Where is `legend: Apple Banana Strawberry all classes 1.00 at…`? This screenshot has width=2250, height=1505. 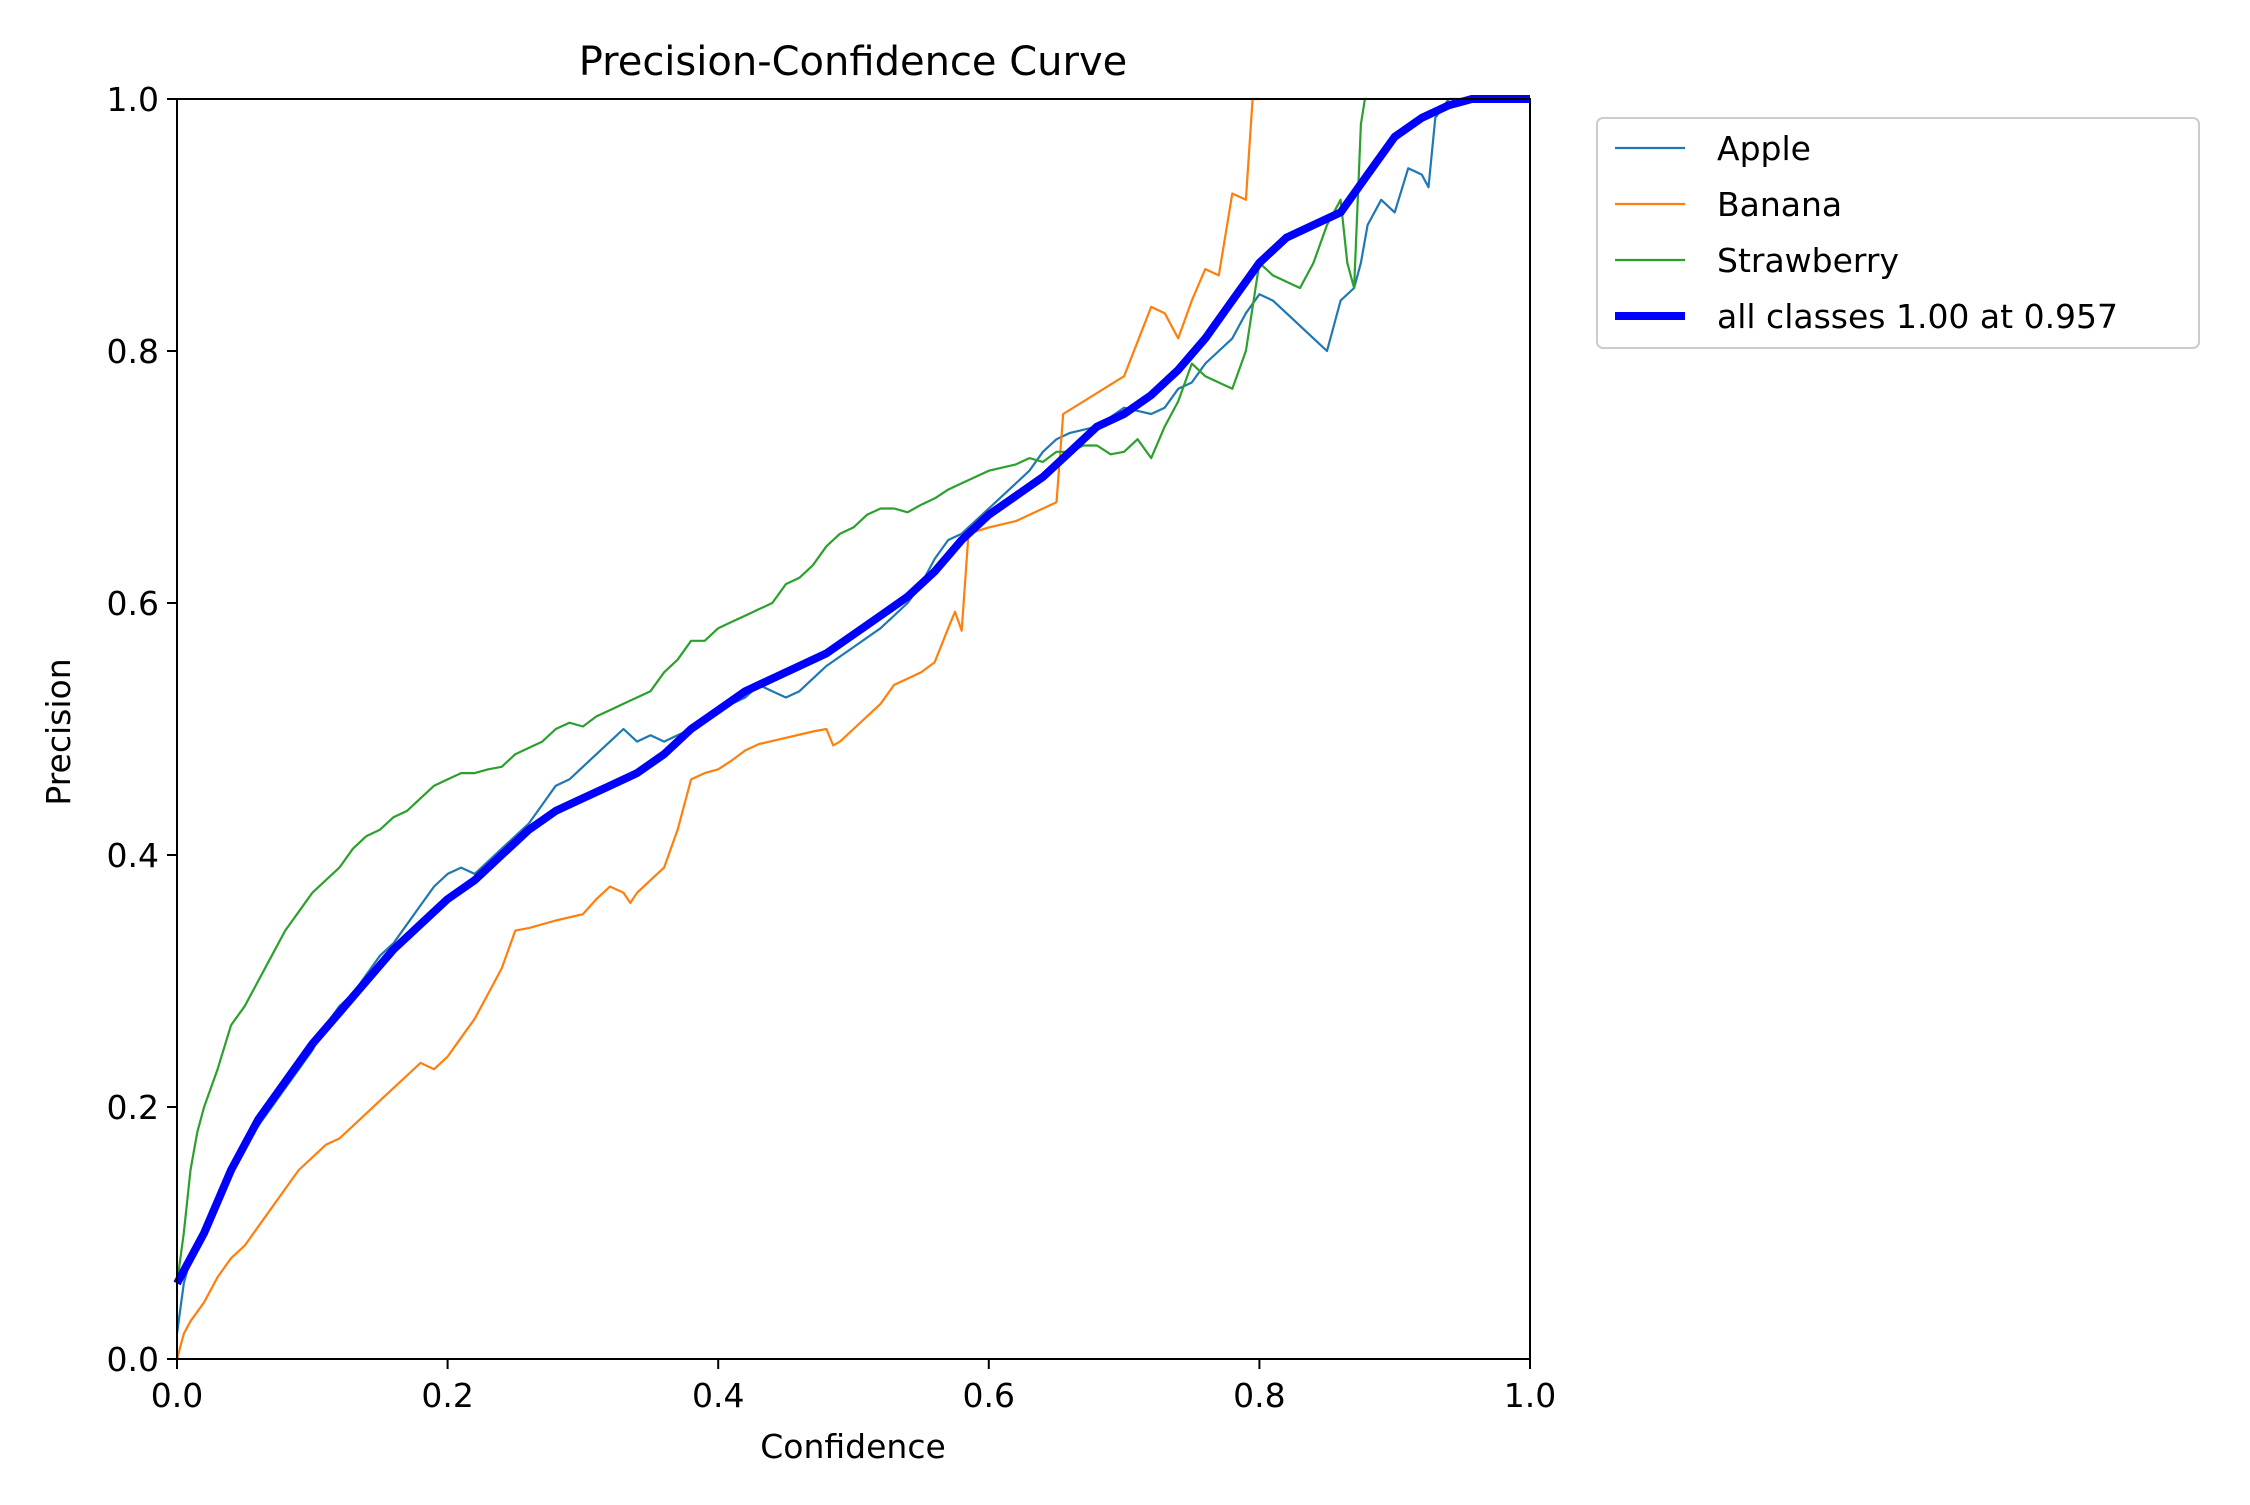 legend: Apple Banana Strawberry all classes 1.00 at… is located at coordinates (1898, 233).